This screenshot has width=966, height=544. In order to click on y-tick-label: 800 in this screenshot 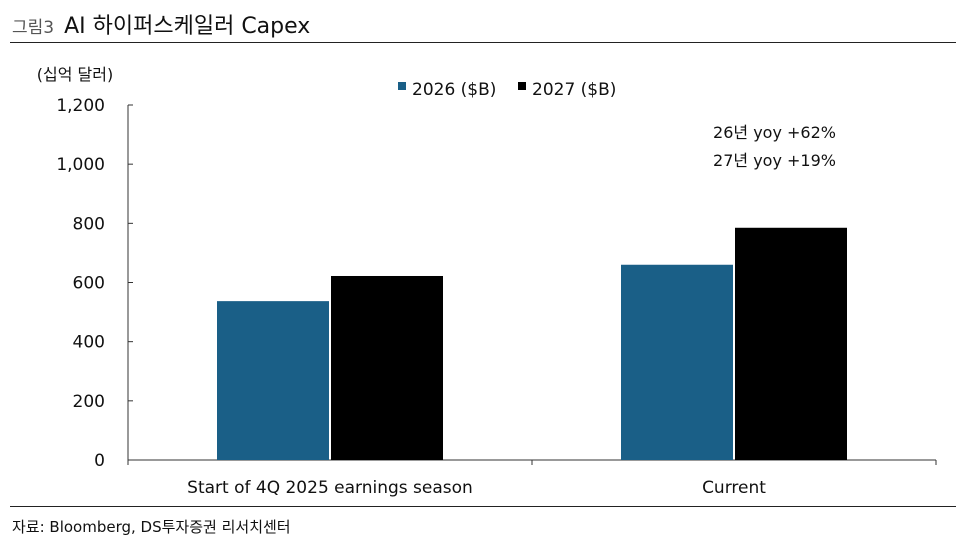, I will do `click(89, 224)`.